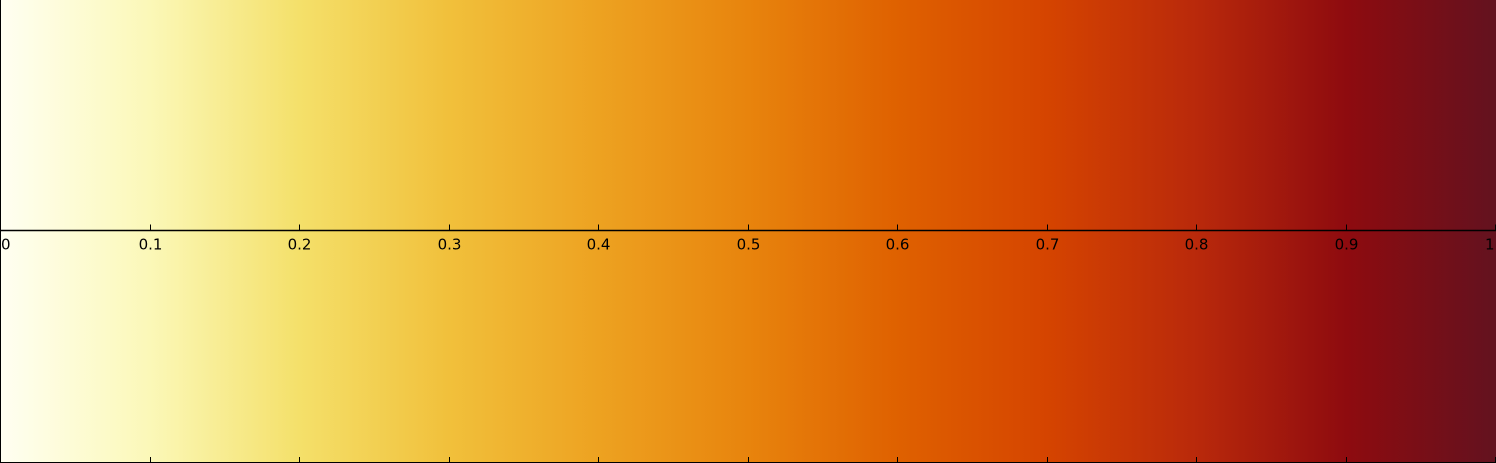  Describe the element at coordinates (1197, 245) in the screenshot. I see `x-tick-label: 0.8` at that location.